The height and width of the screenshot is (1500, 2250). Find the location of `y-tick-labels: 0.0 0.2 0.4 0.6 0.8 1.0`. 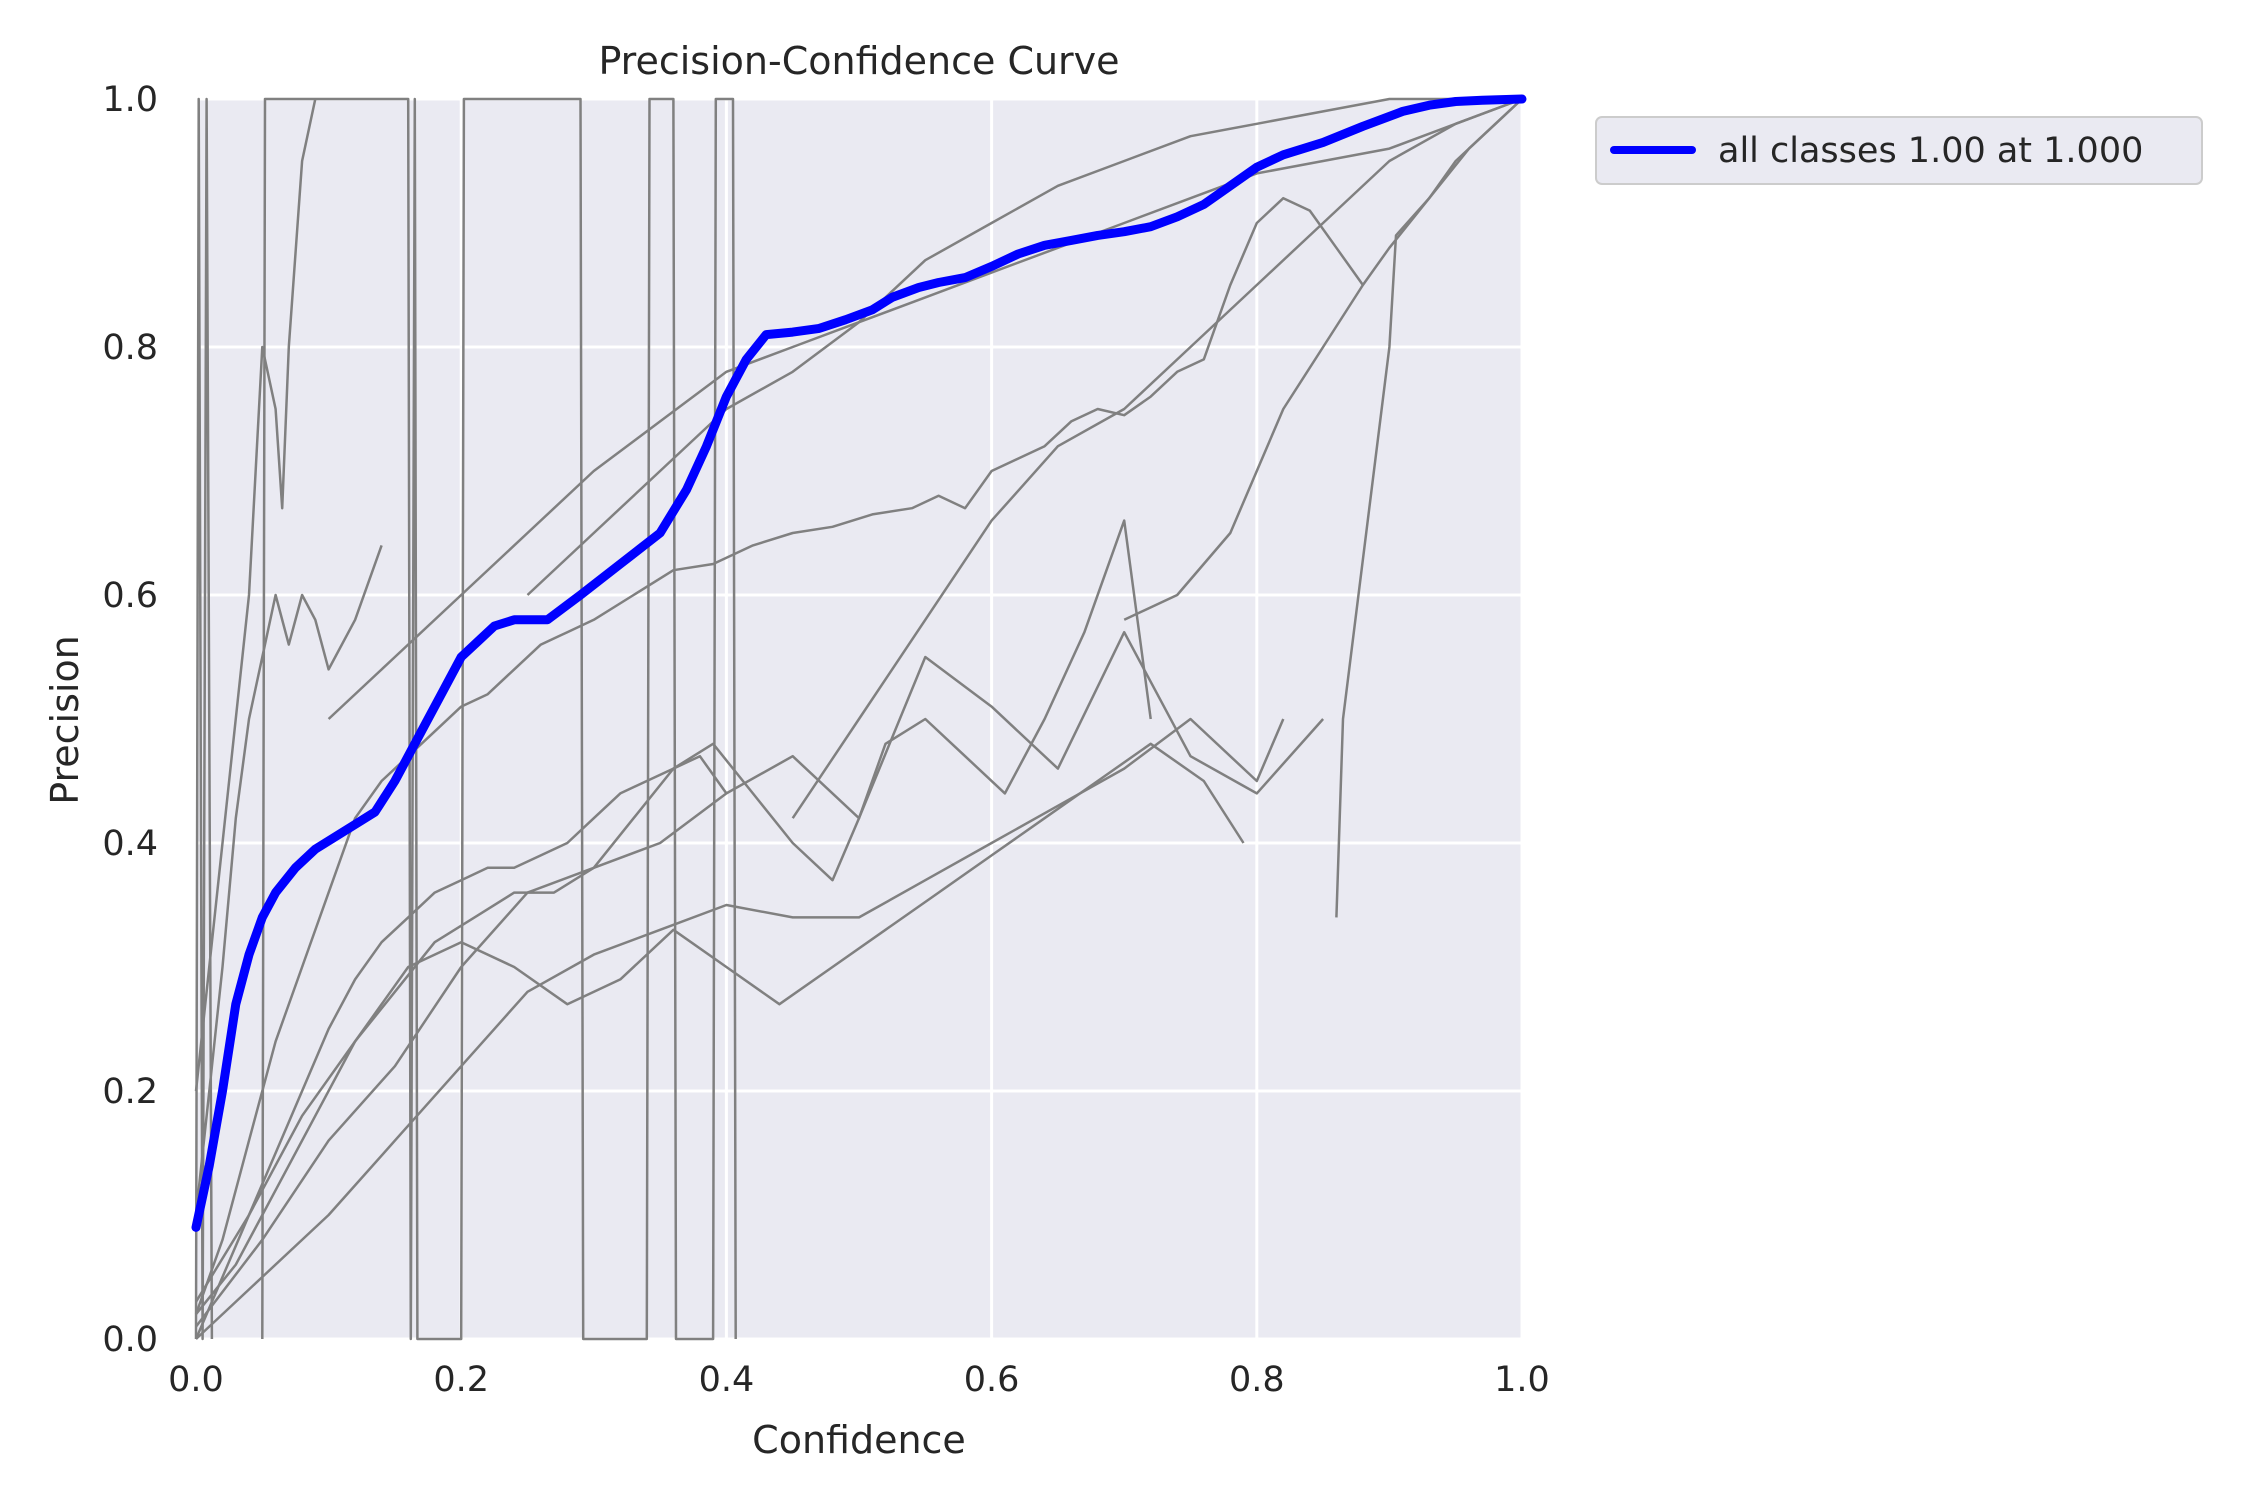

y-tick-labels: 0.0 0.2 0.4 0.6 0.8 1.0 is located at coordinates (130, 720).